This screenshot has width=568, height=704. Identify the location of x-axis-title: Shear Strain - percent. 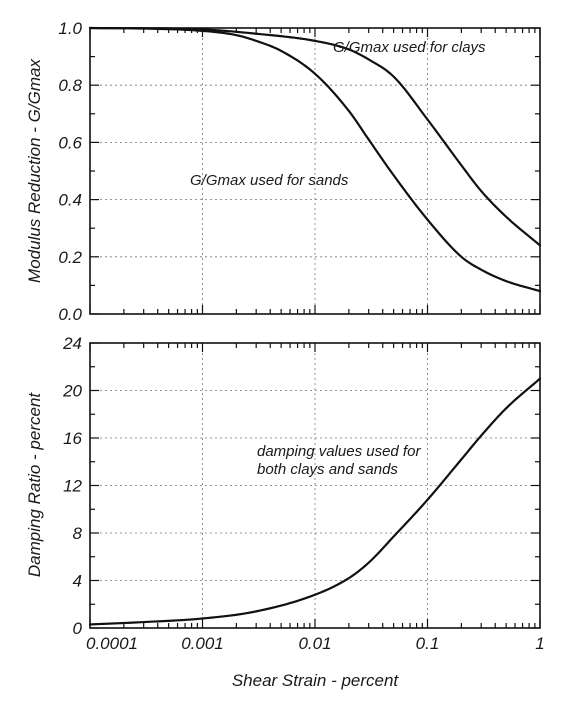
(316, 680).